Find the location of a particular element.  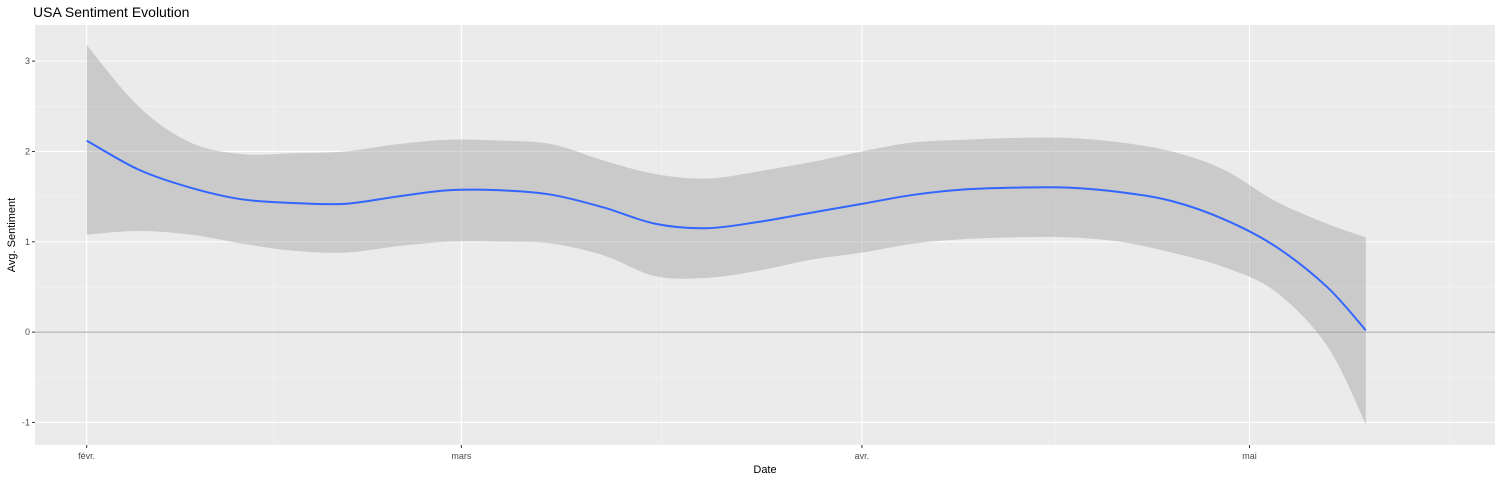

y-tick-label: 2 is located at coordinates (27, 151).